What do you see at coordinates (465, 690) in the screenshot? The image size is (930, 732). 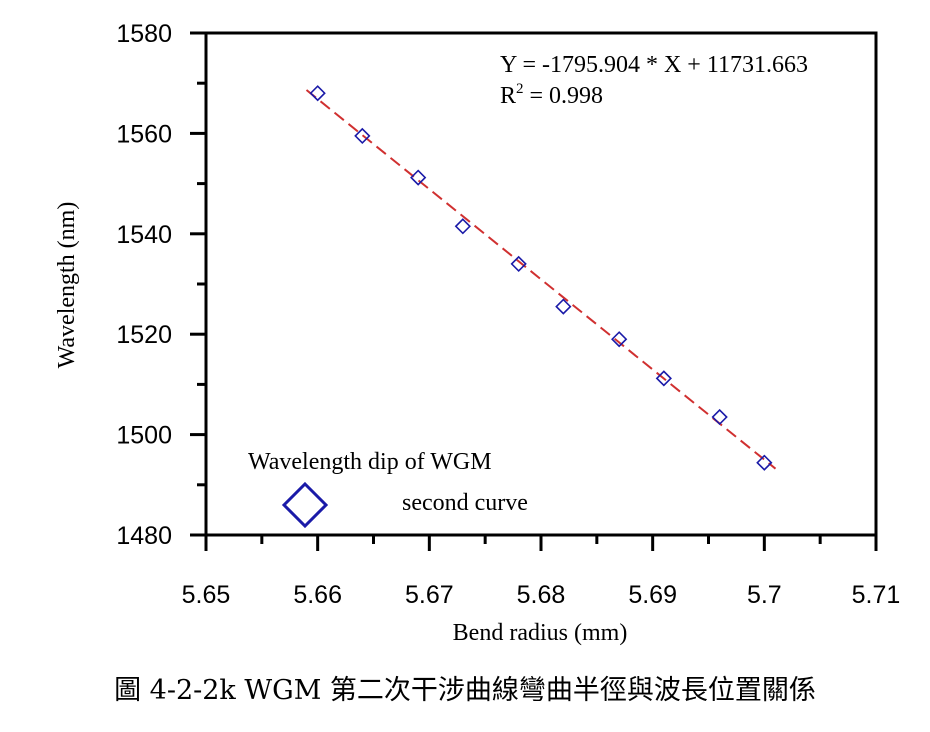 I see `figure-caption: 圖 4-2-2k WGM 第二次干涉曲線彎曲半徑與波長位置關係` at bounding box center [465, 690].